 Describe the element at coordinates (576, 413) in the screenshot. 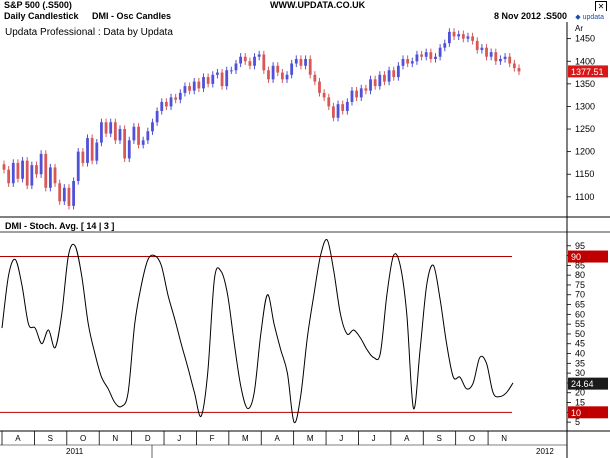

I see `lower-level-tag-label: 10` at that location.